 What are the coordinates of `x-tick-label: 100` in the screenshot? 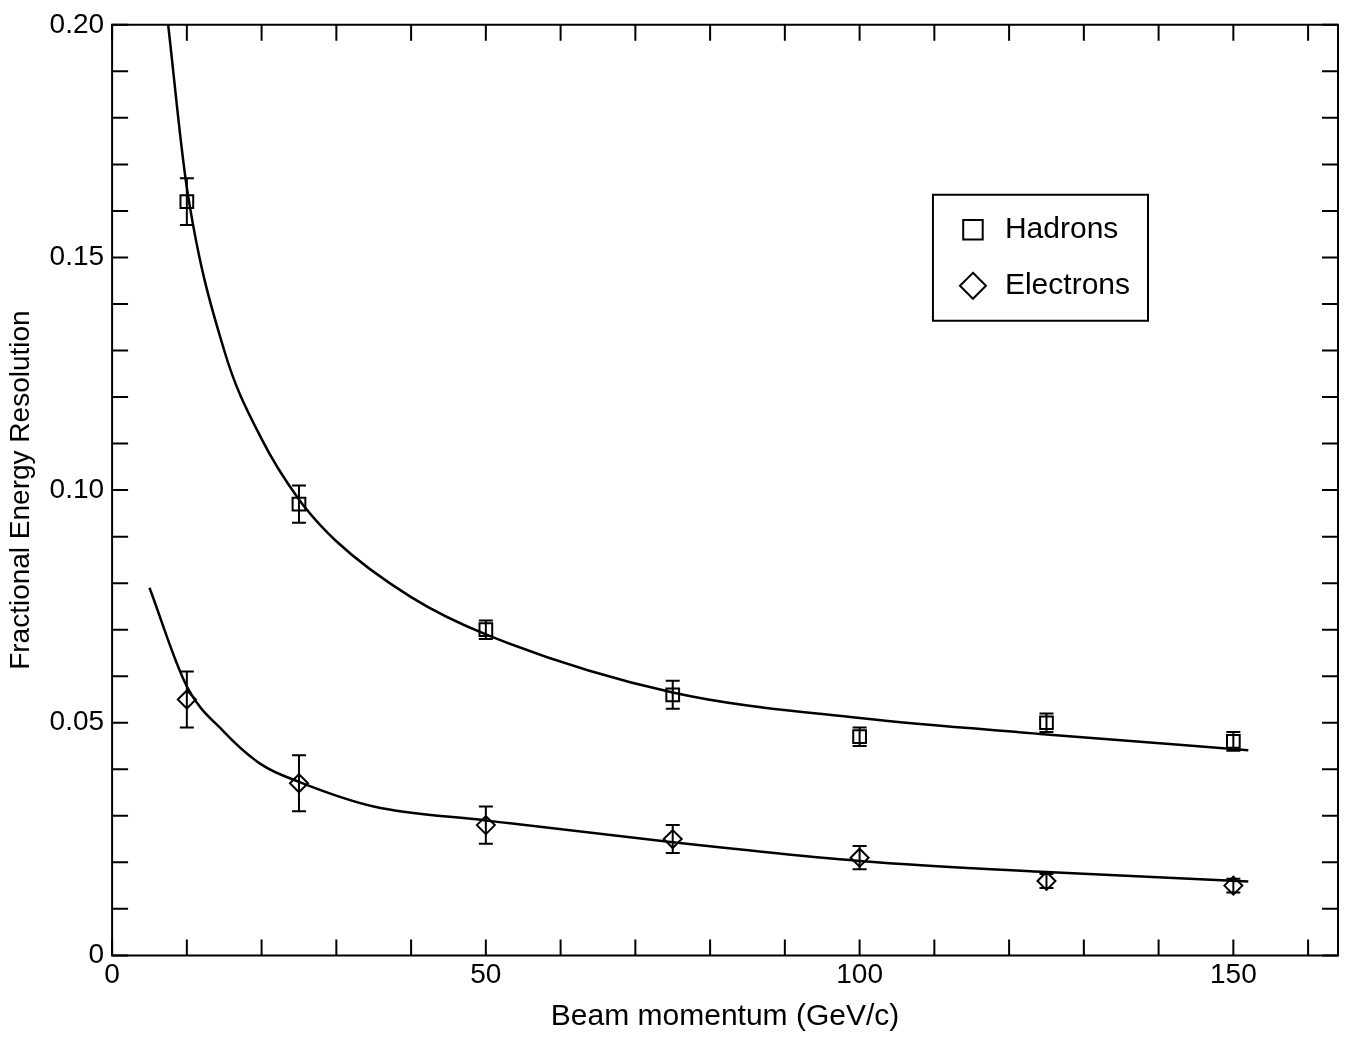 It's located at (859, 973).